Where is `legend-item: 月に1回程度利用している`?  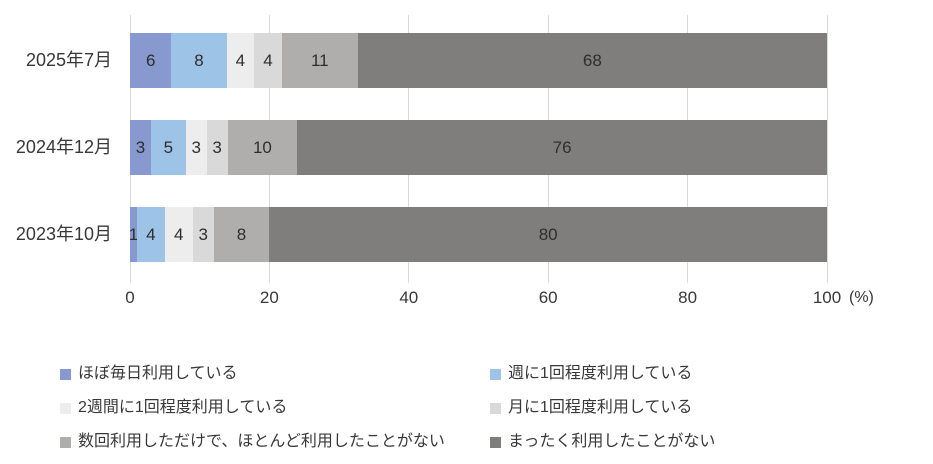
legend-item: 月に1回程度利用している is located at coordinates (602, 408).